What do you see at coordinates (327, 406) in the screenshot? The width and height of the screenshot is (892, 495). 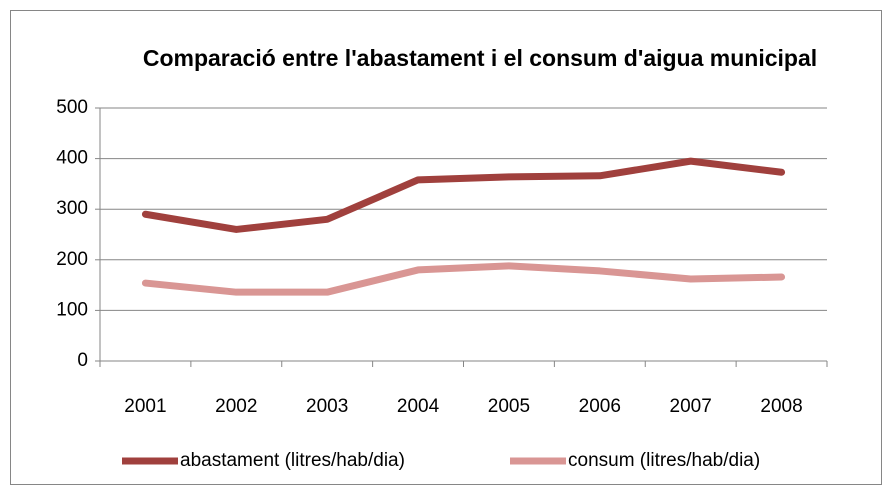 I see `x-tick-label: 2003` at bounding box center [327, 406].